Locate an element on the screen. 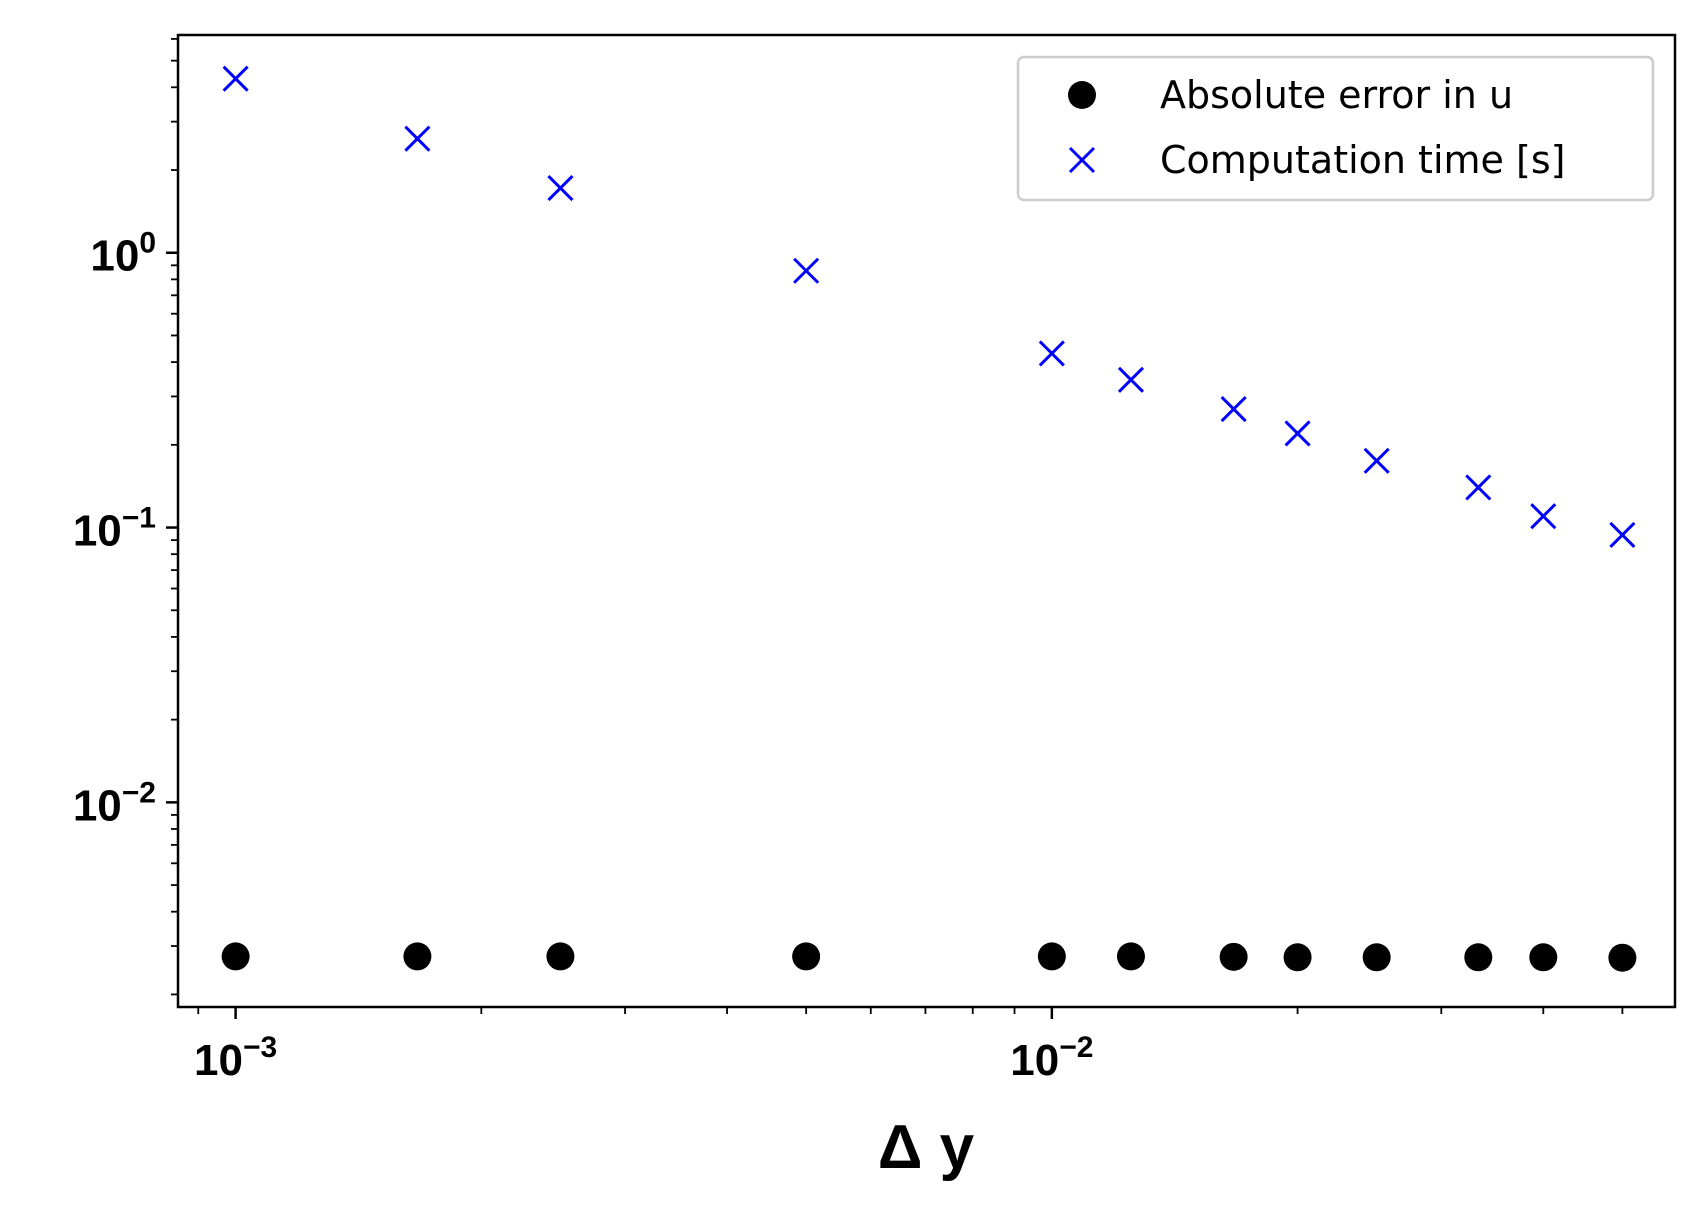 The image size is (1701, 1212). legend-label: Absolute error in u is located at coordinates (1336, 95).